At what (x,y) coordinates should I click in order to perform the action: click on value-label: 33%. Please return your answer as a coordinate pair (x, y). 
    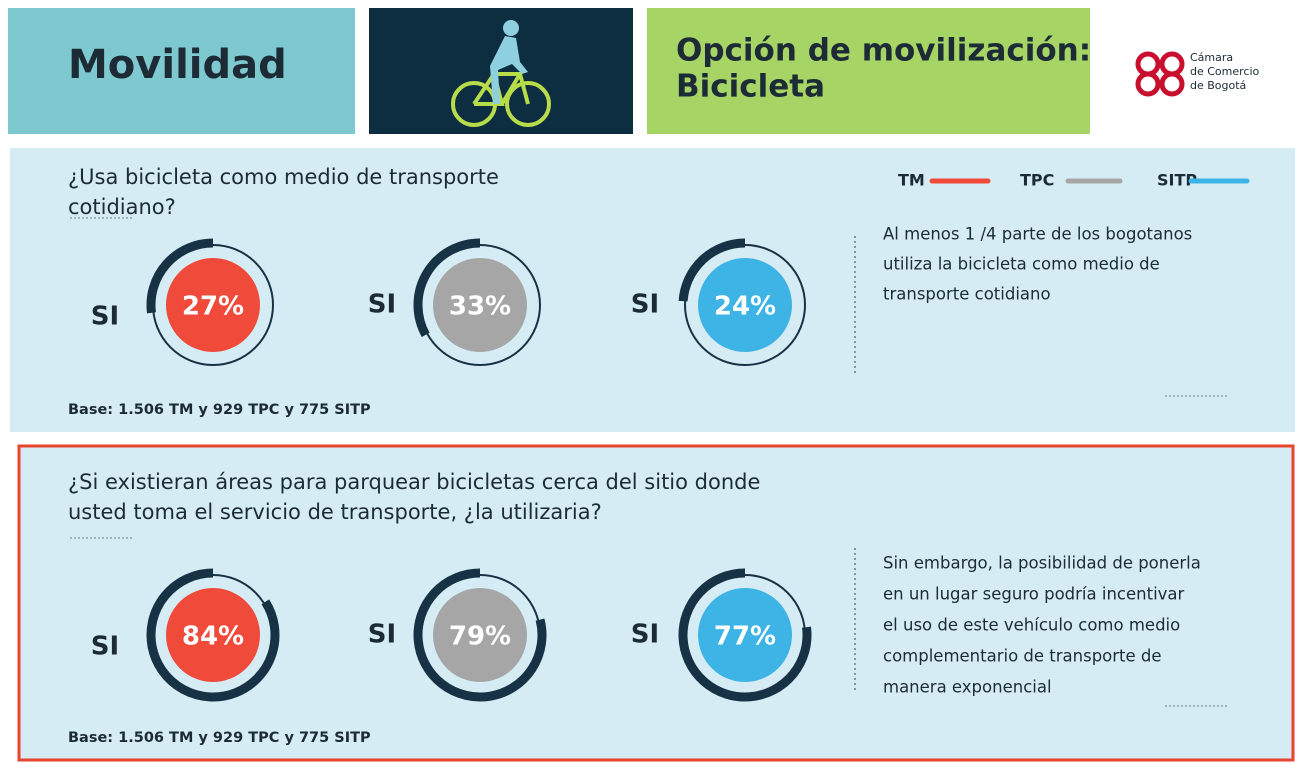
    Looking at the image, I should click on (480, 307).